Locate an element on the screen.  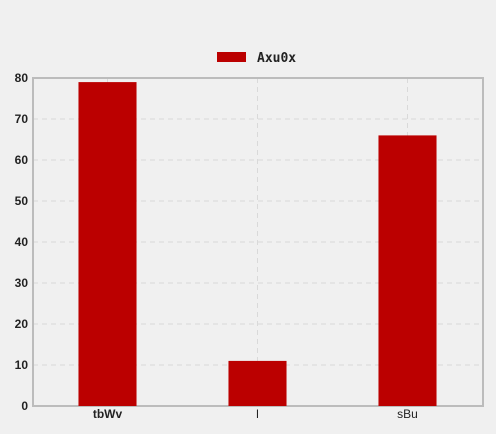
legend: Axu0x is located at coordinates (256, 58).